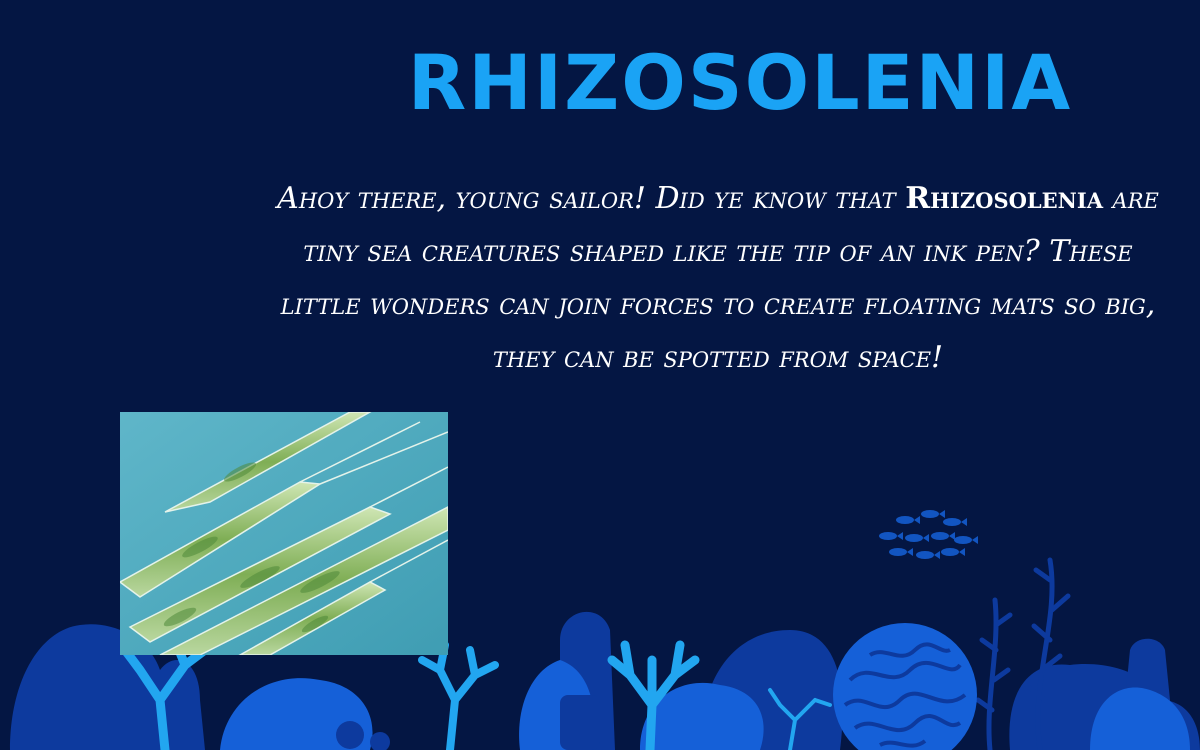 This screenshot has width=1200, height=750. What do you see at coordinates (284, 533) in the screenshot?
I see `rhizosolenia-microscope-photo` at bounding box center [284, 533].